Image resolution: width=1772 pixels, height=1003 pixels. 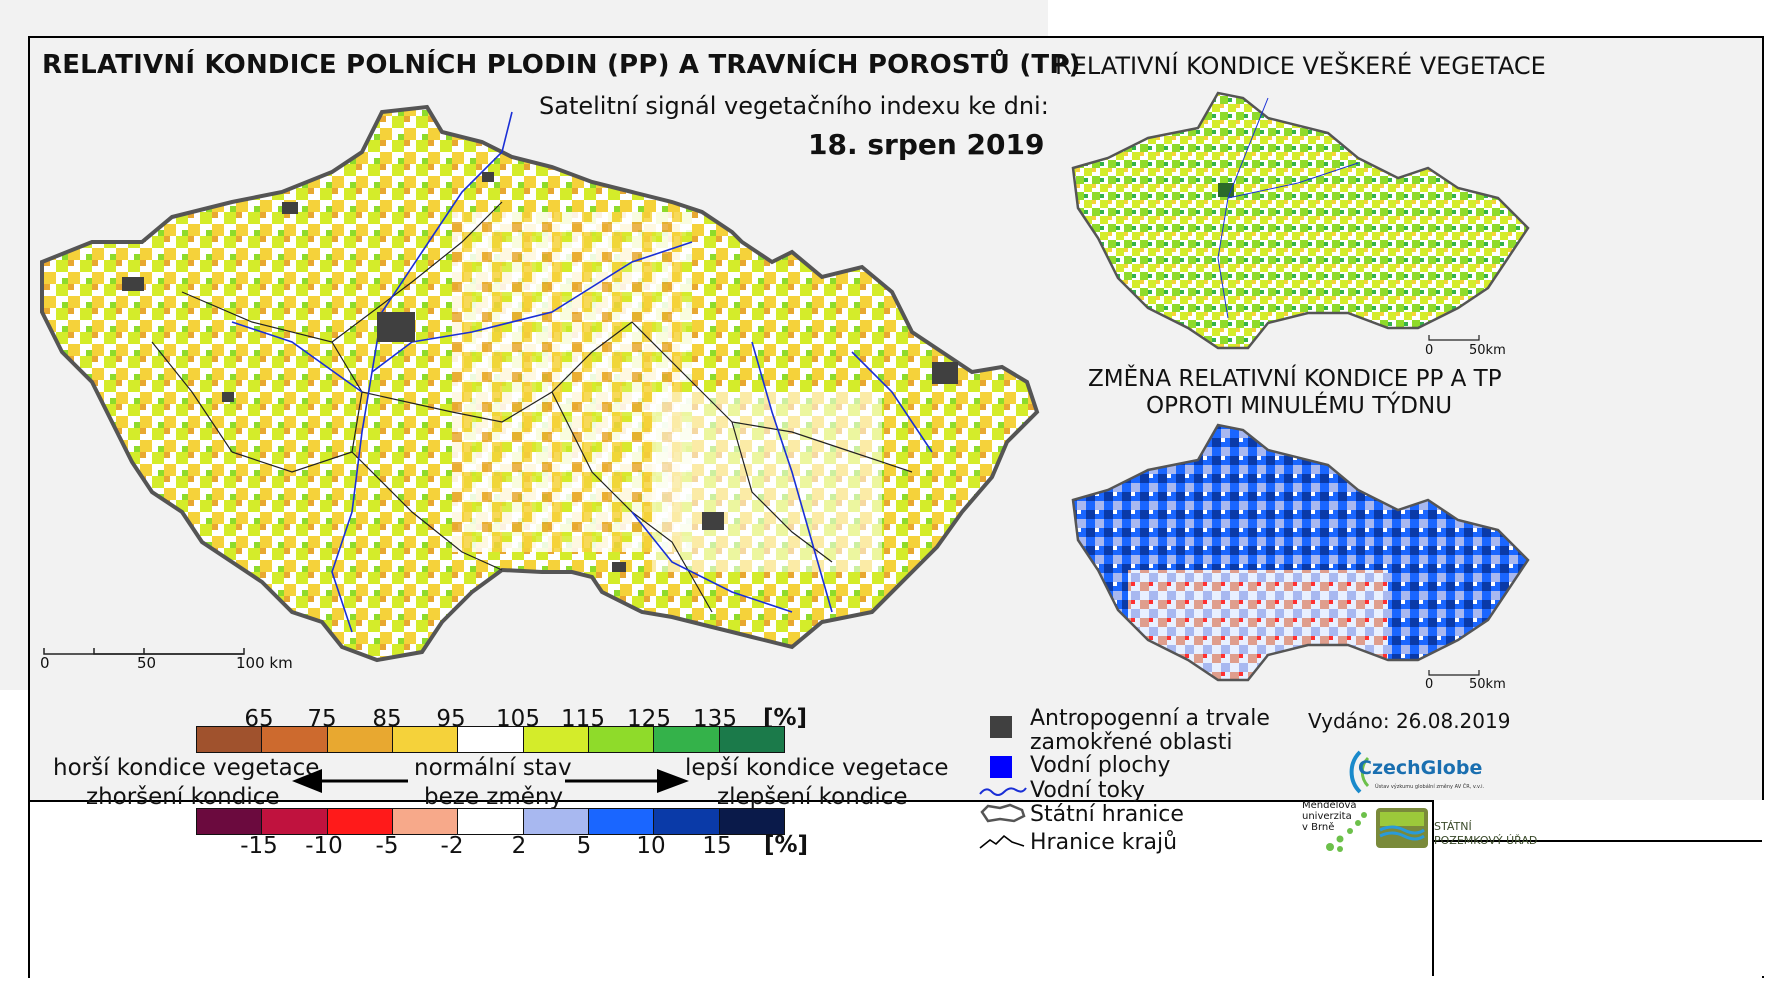 I want to click on inset-change-title-line1: ZMĚNA RELATIVNÍ KONDICE PP A TP, so click(x=1295, y=379).